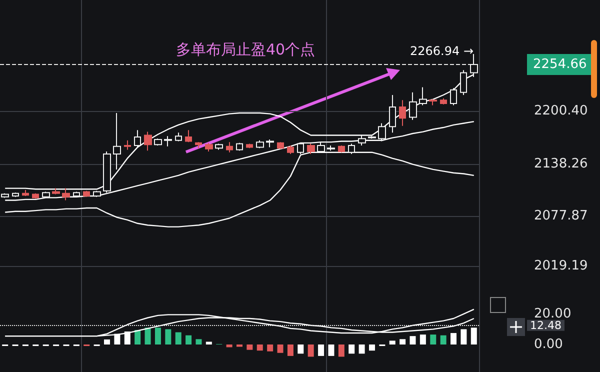  Describe the element at coordinates (561, 110) in the screenshot. I see `y-tick-label: 2200.40` at that location.